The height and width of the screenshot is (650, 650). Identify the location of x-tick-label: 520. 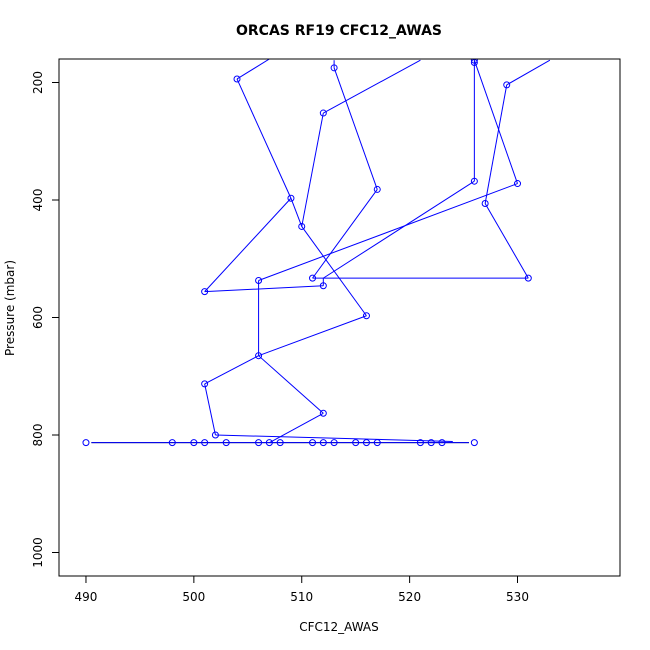
(409, 597).